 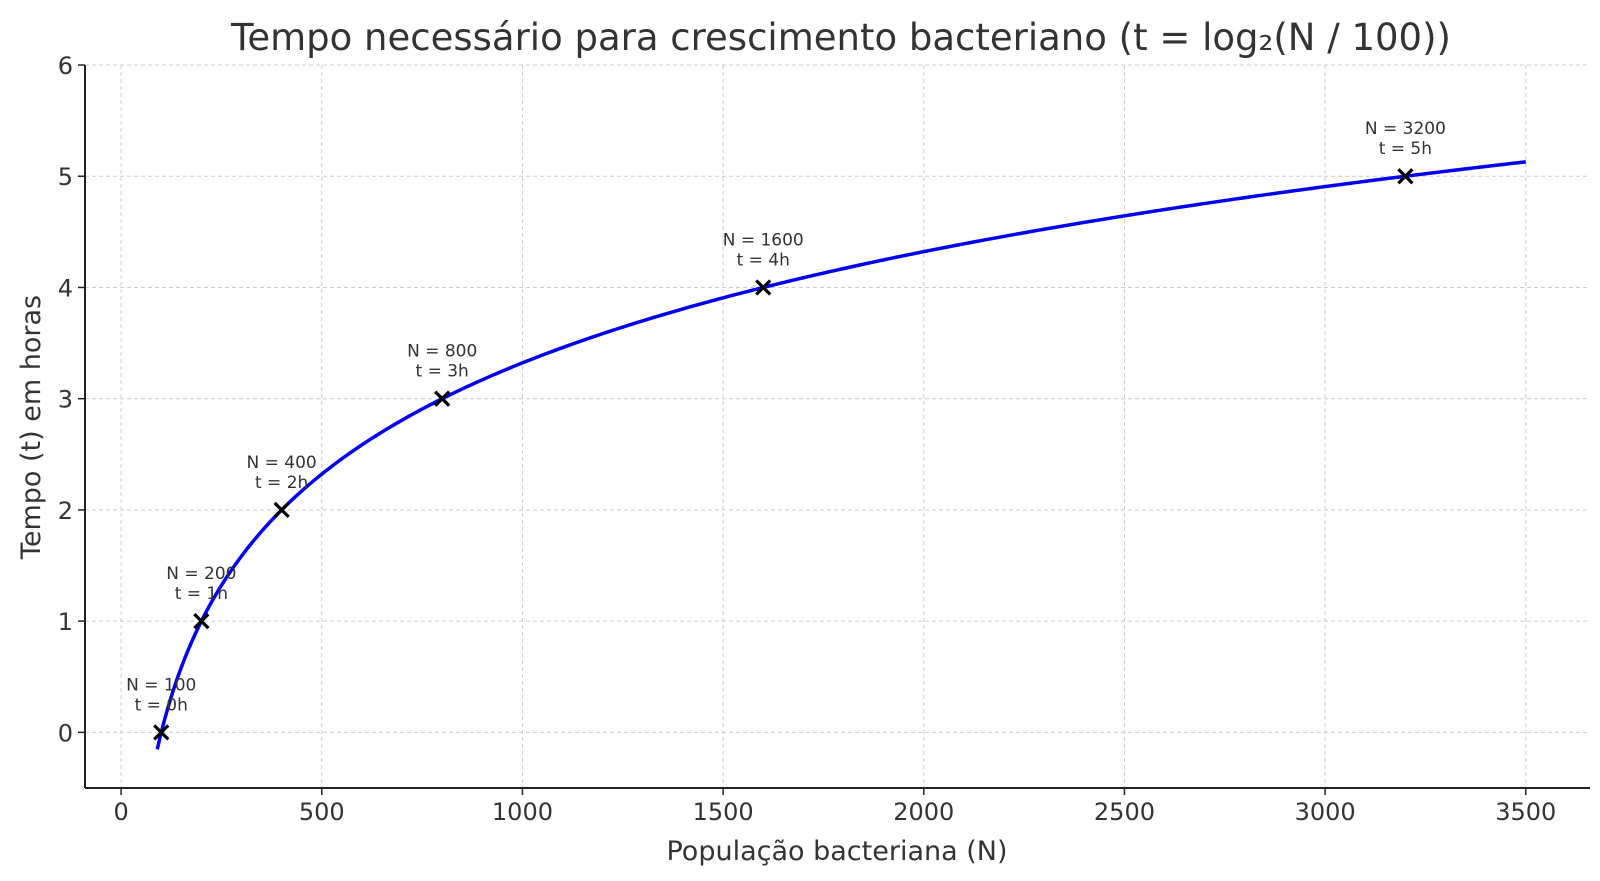 I want to click on x-tick-label: 2000, so click(x=923, y=812).